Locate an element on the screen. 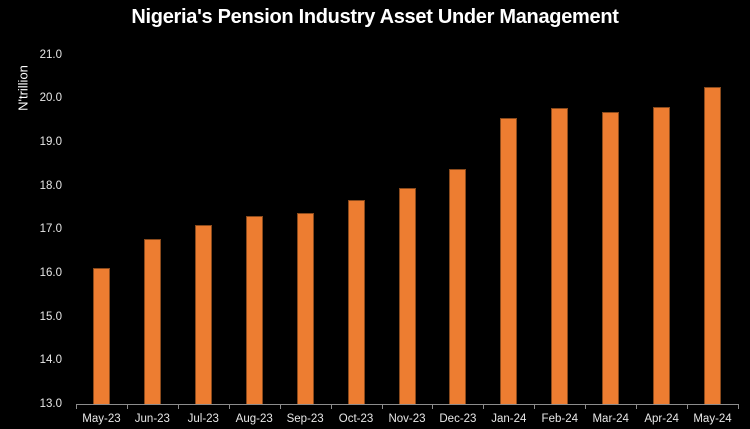 The height and width of the screenshot is (429, 750). x-tick-label: May-24 is located at coordinates (712, 419).